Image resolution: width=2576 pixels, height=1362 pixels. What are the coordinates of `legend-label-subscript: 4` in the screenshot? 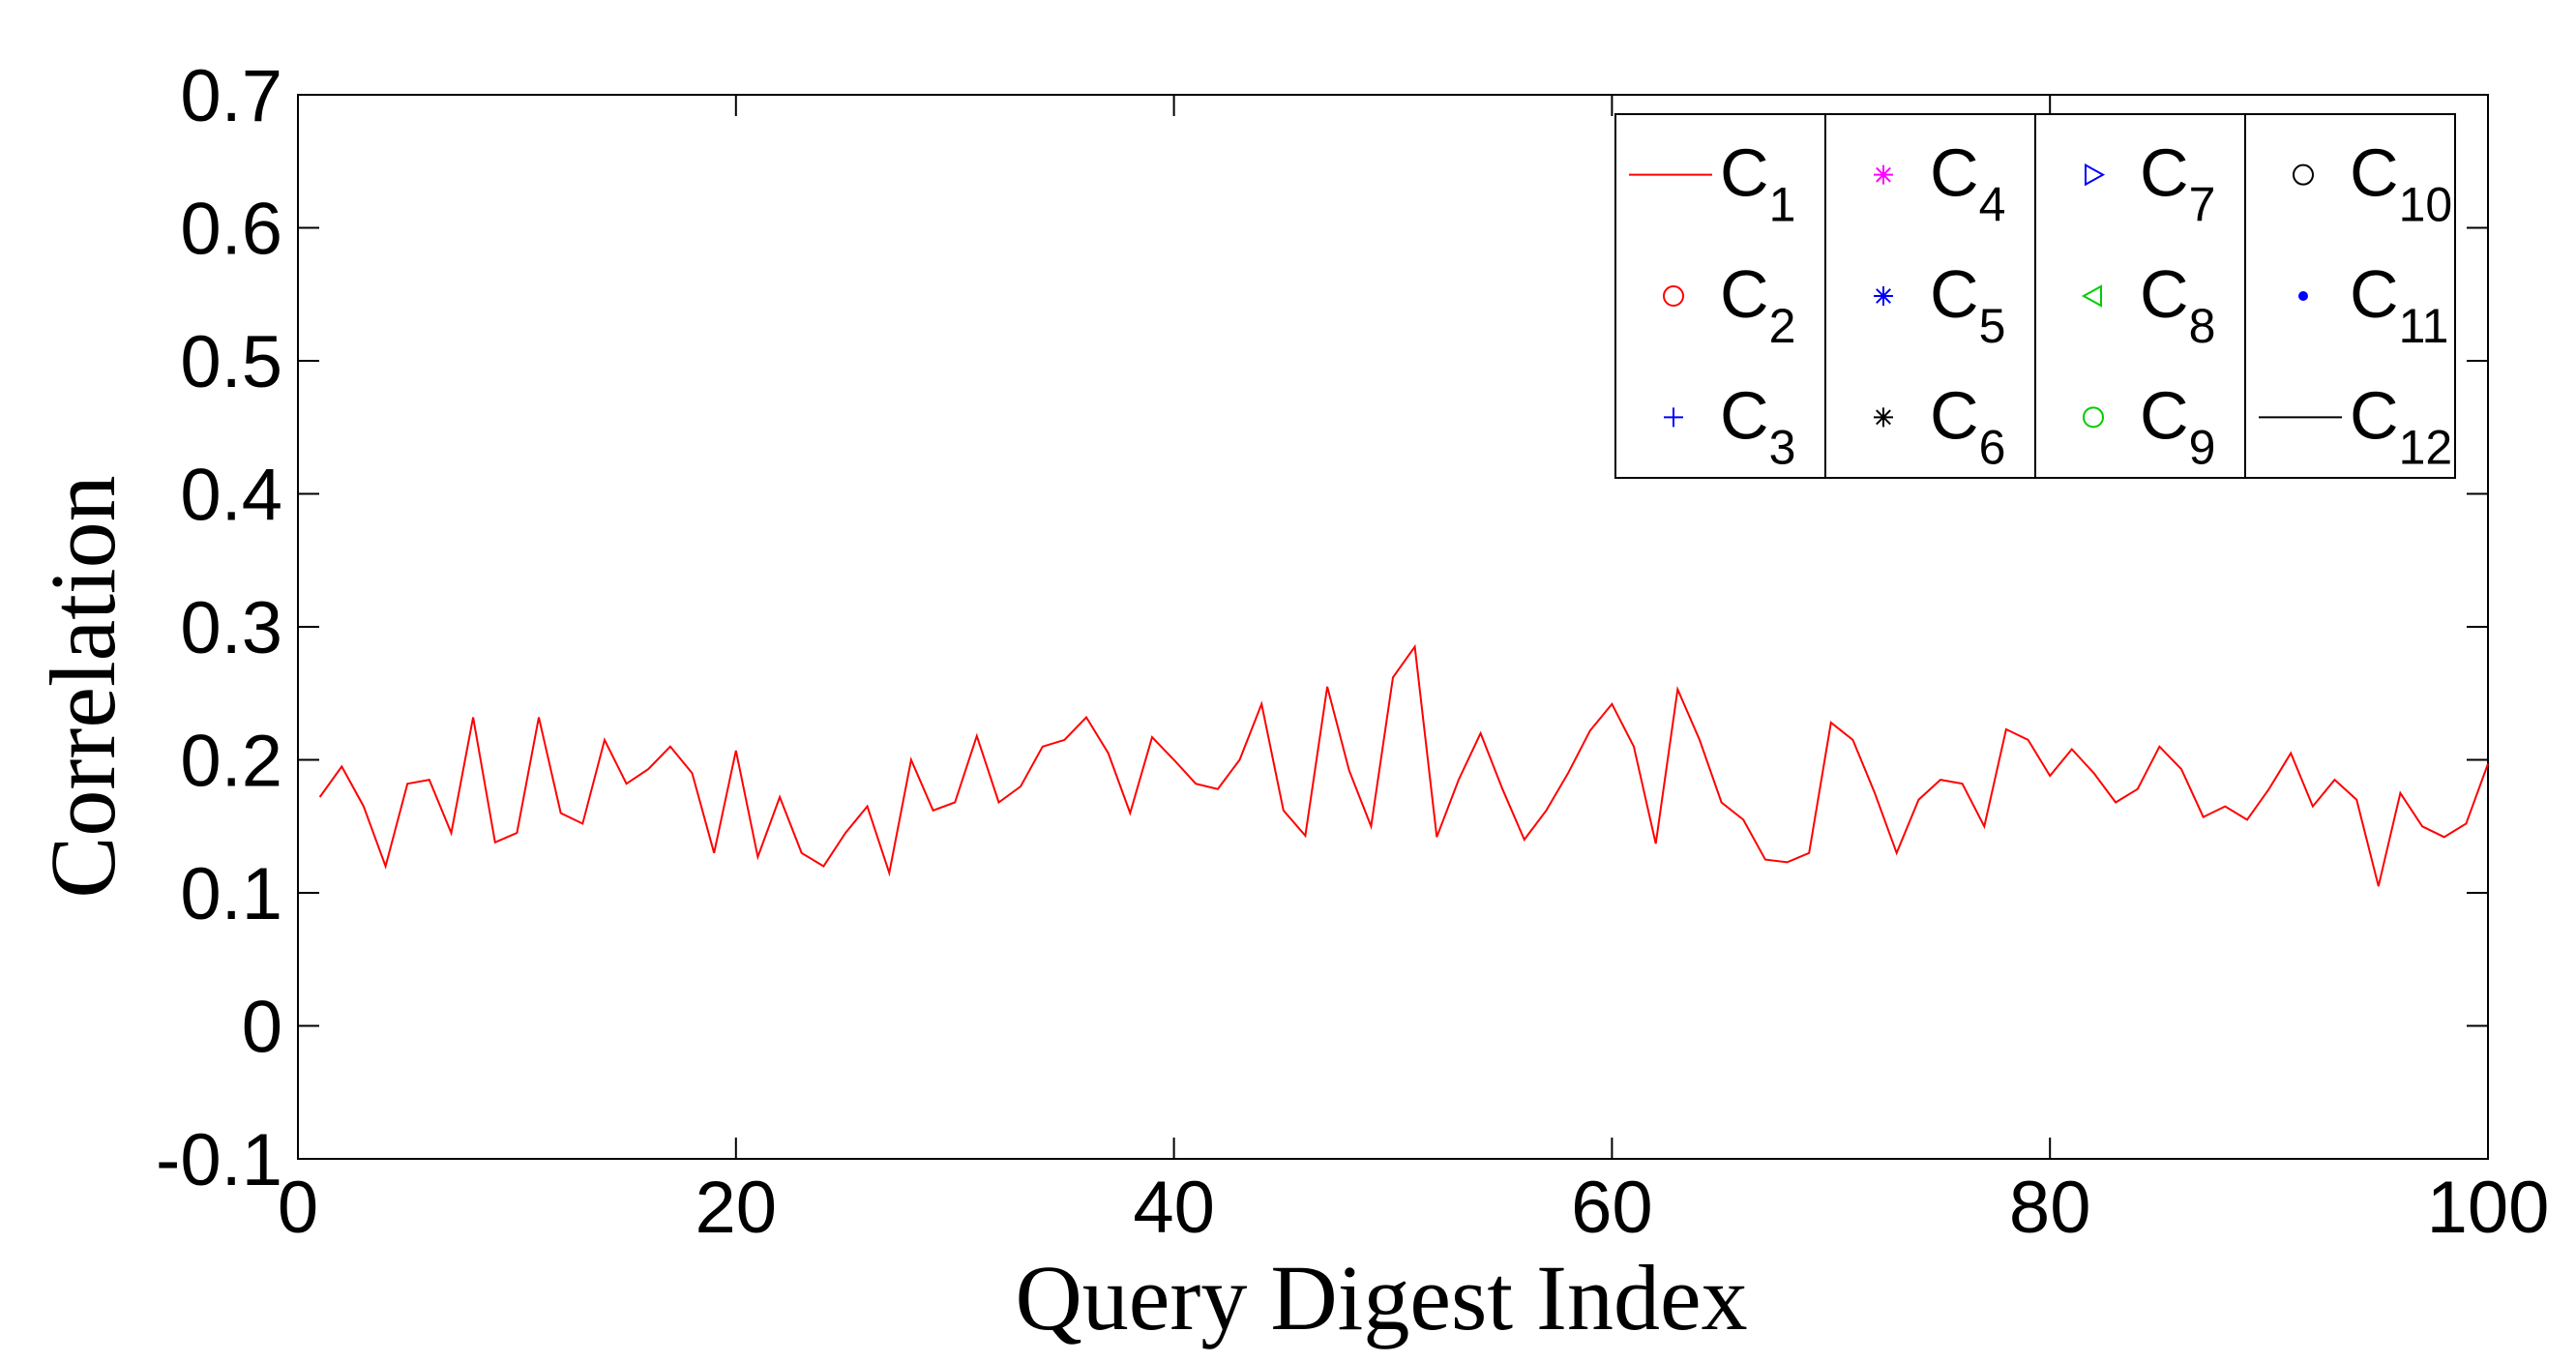 It's located at (1992, 205).